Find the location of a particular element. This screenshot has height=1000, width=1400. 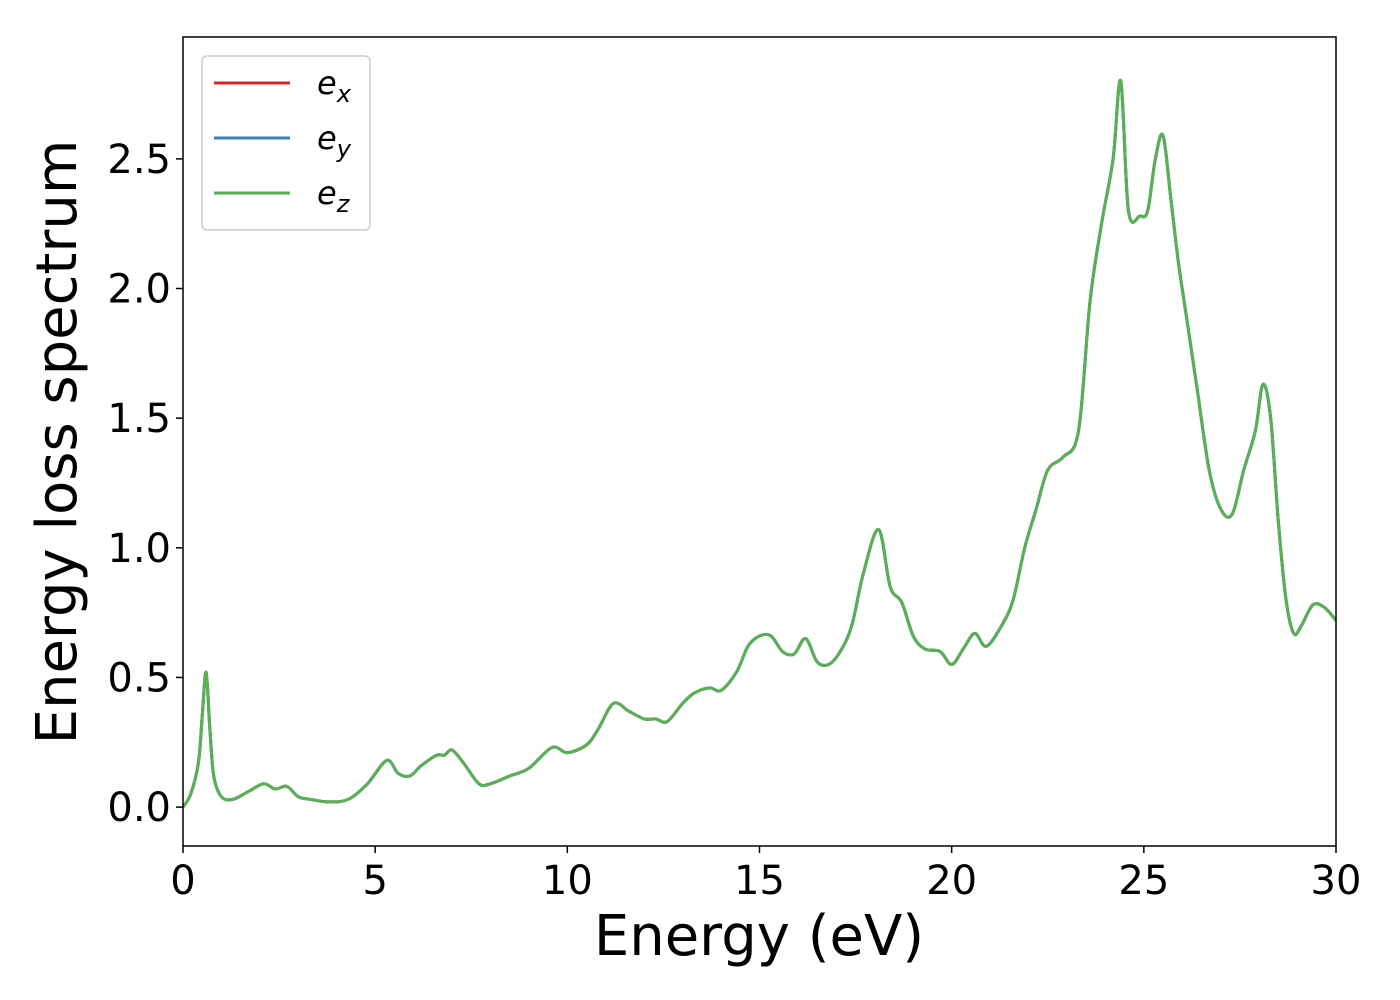

x-axis: 0 5 10 15 20 25 30 is located at coordinates (765, 875).